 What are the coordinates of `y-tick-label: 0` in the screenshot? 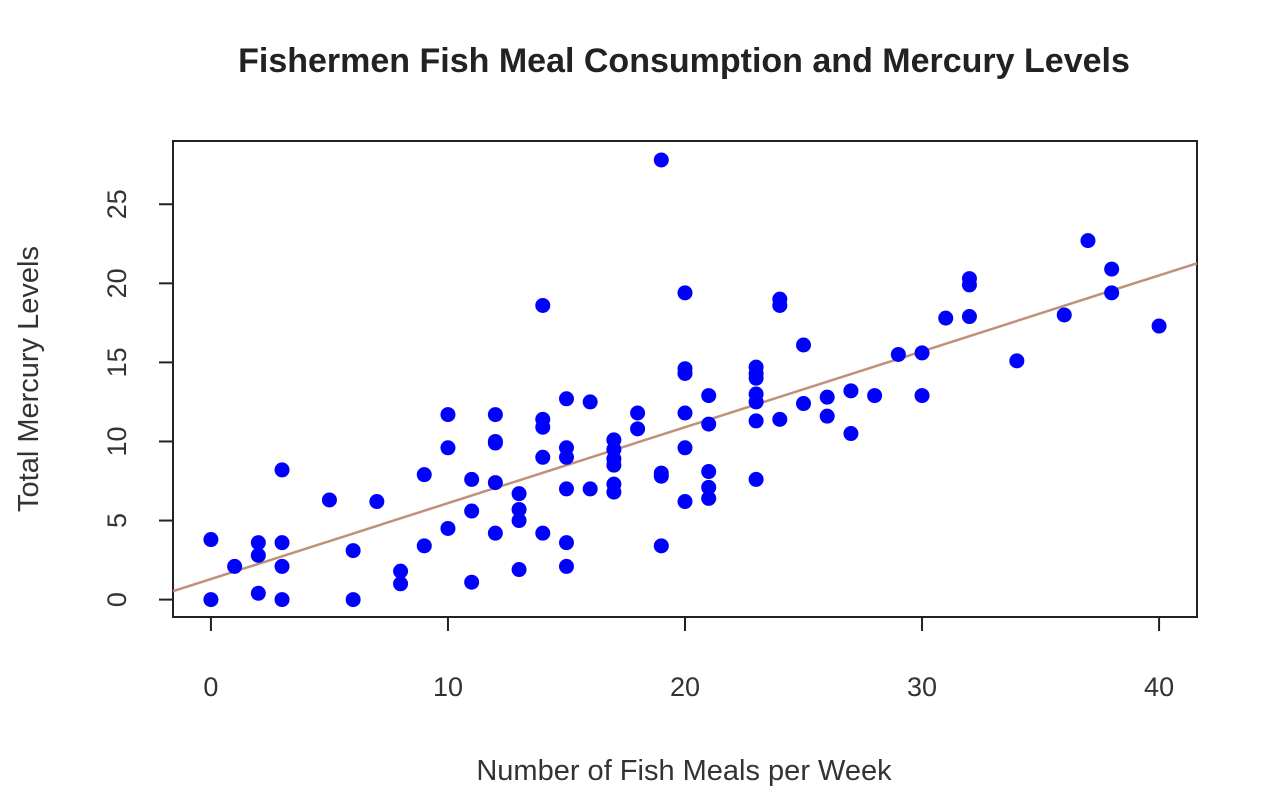 It's located at (117, 599).